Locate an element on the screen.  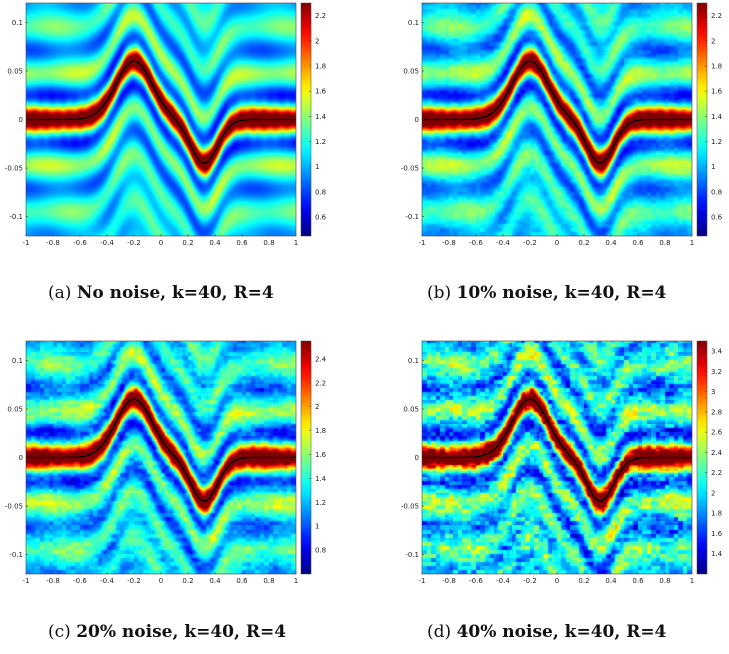
caption-b: (b) 10% noise, k=40, R=4 is located at coordinates (546, 293).